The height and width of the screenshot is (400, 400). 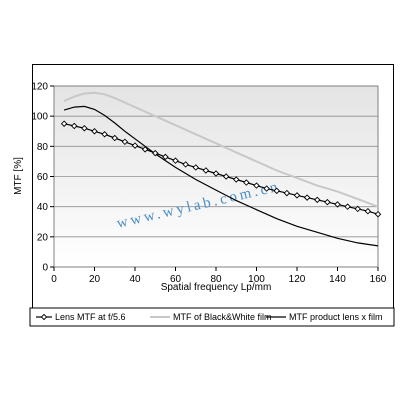 I want to click on x-tick-label: 100, so click(x=256, y=279).